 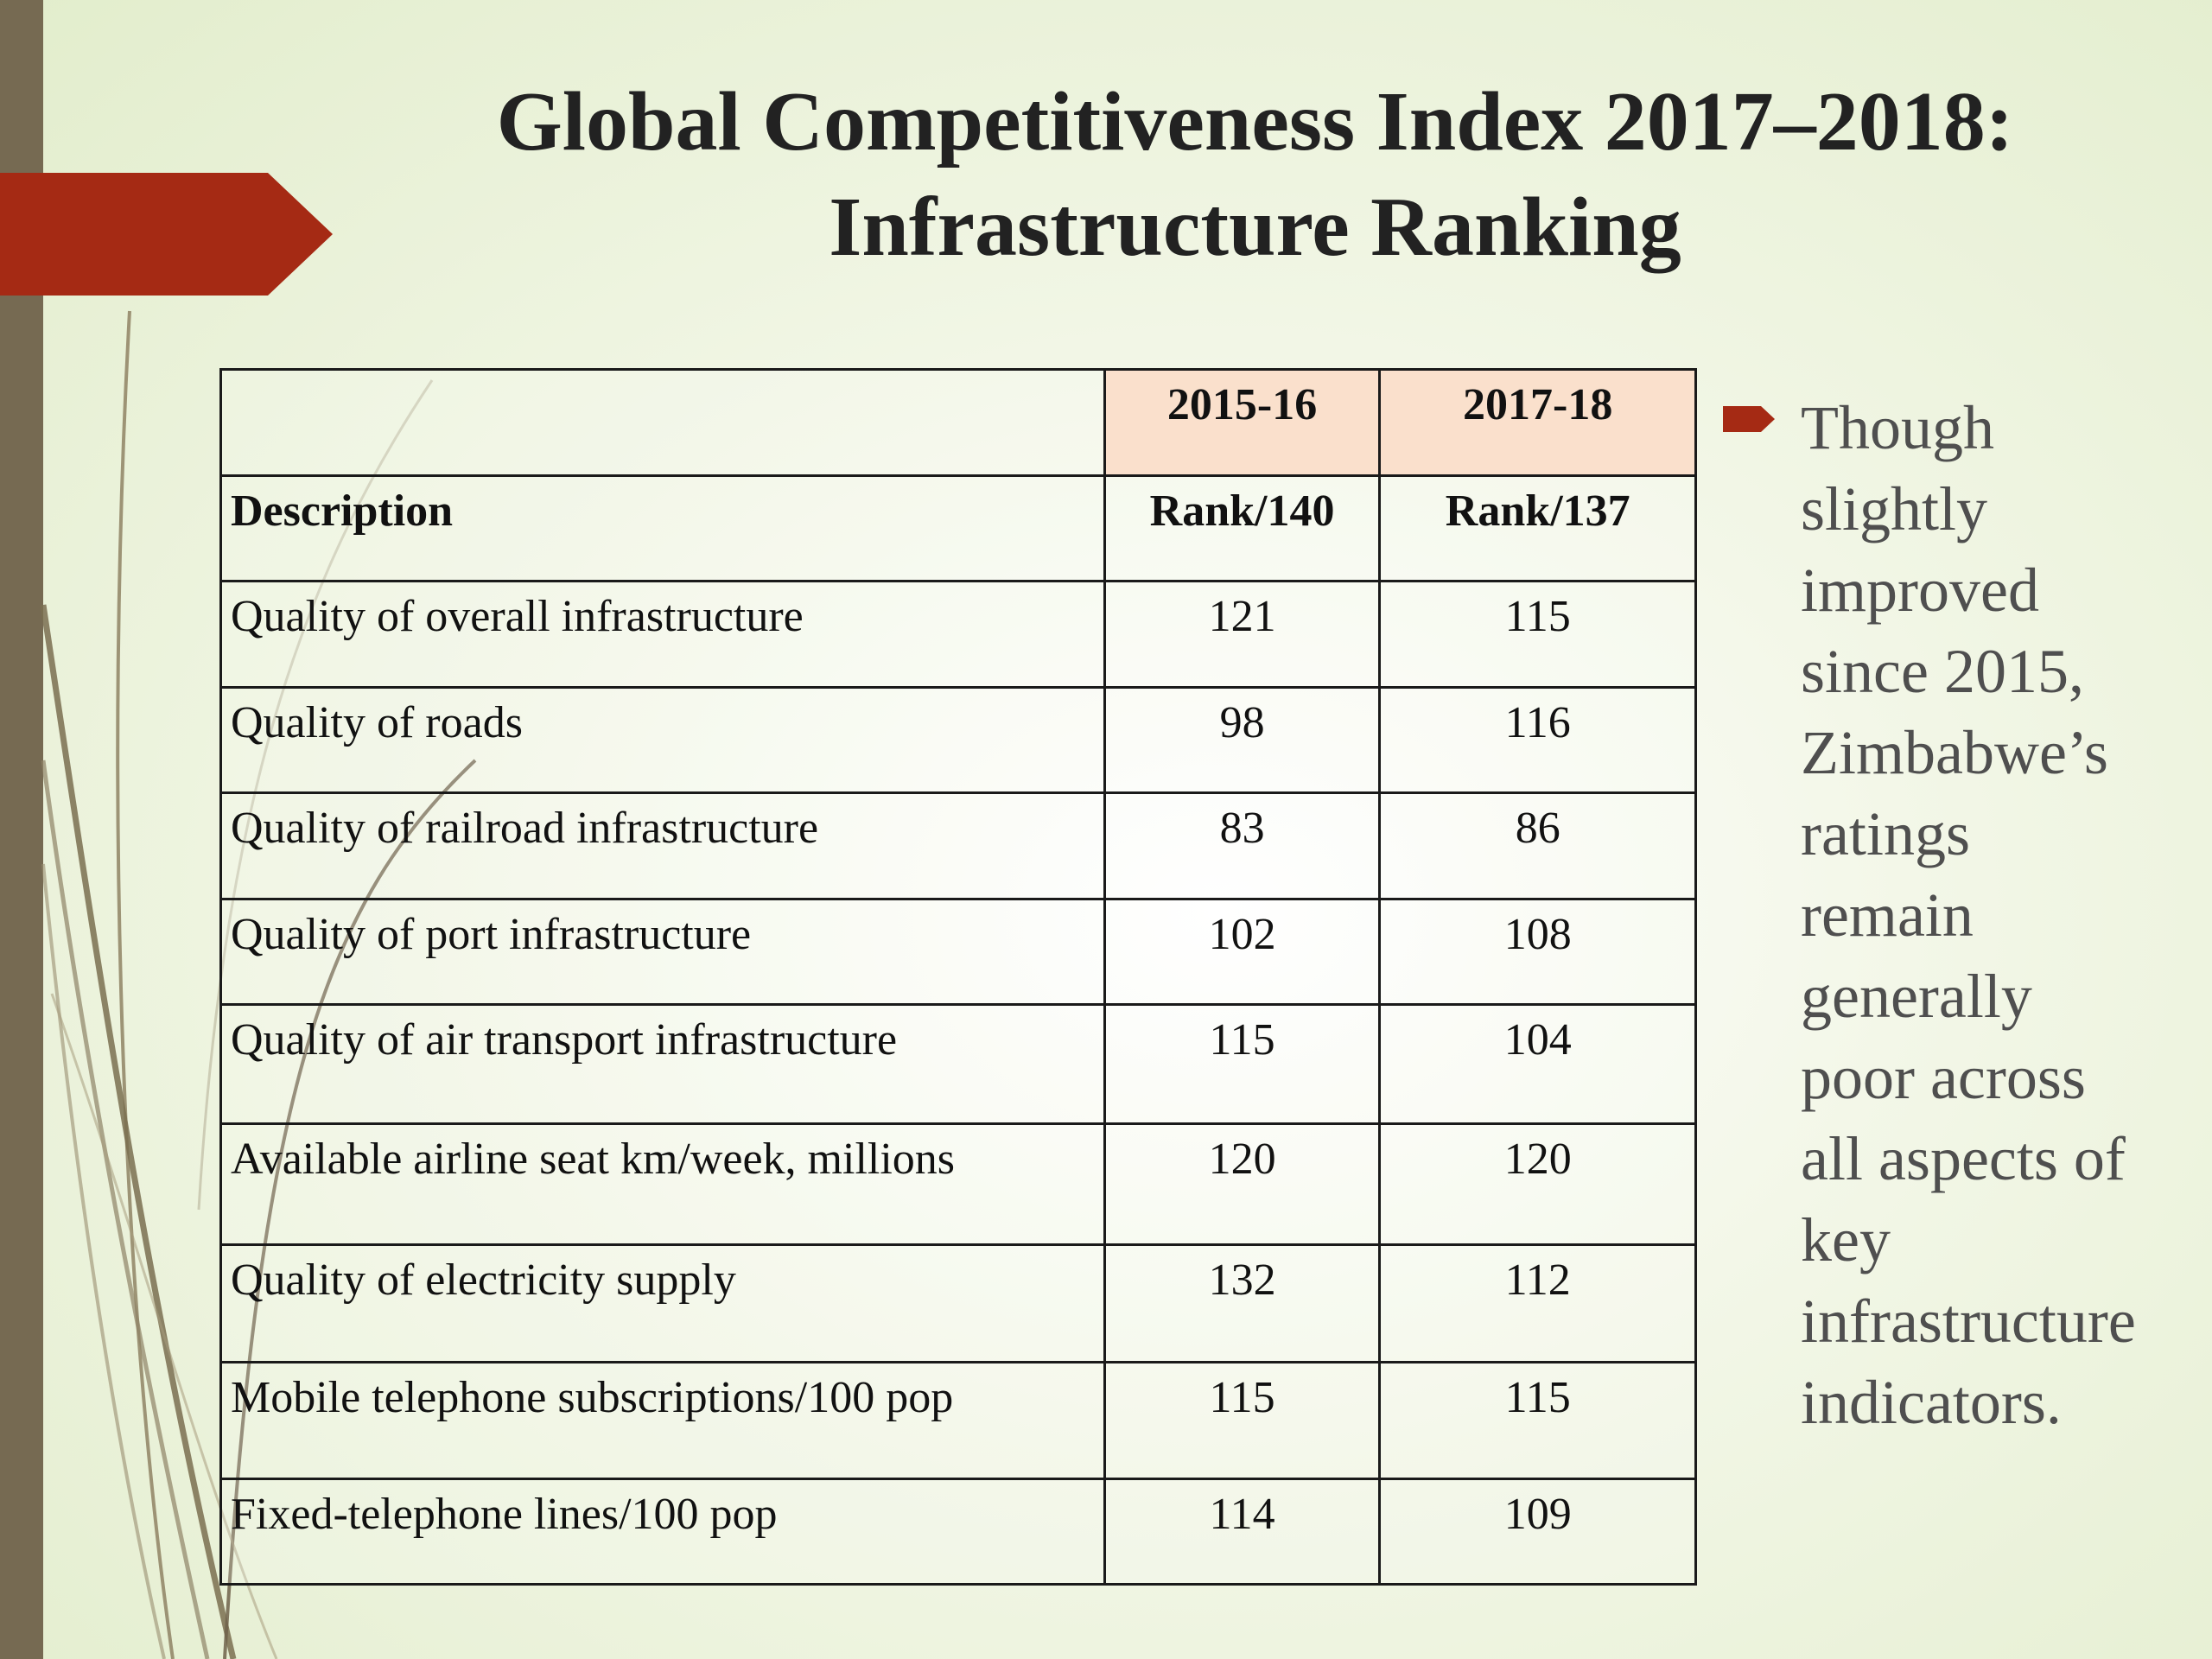 I want to click on table-row: Quality of port infrastructure 102 108, so click(x=958, y=952).